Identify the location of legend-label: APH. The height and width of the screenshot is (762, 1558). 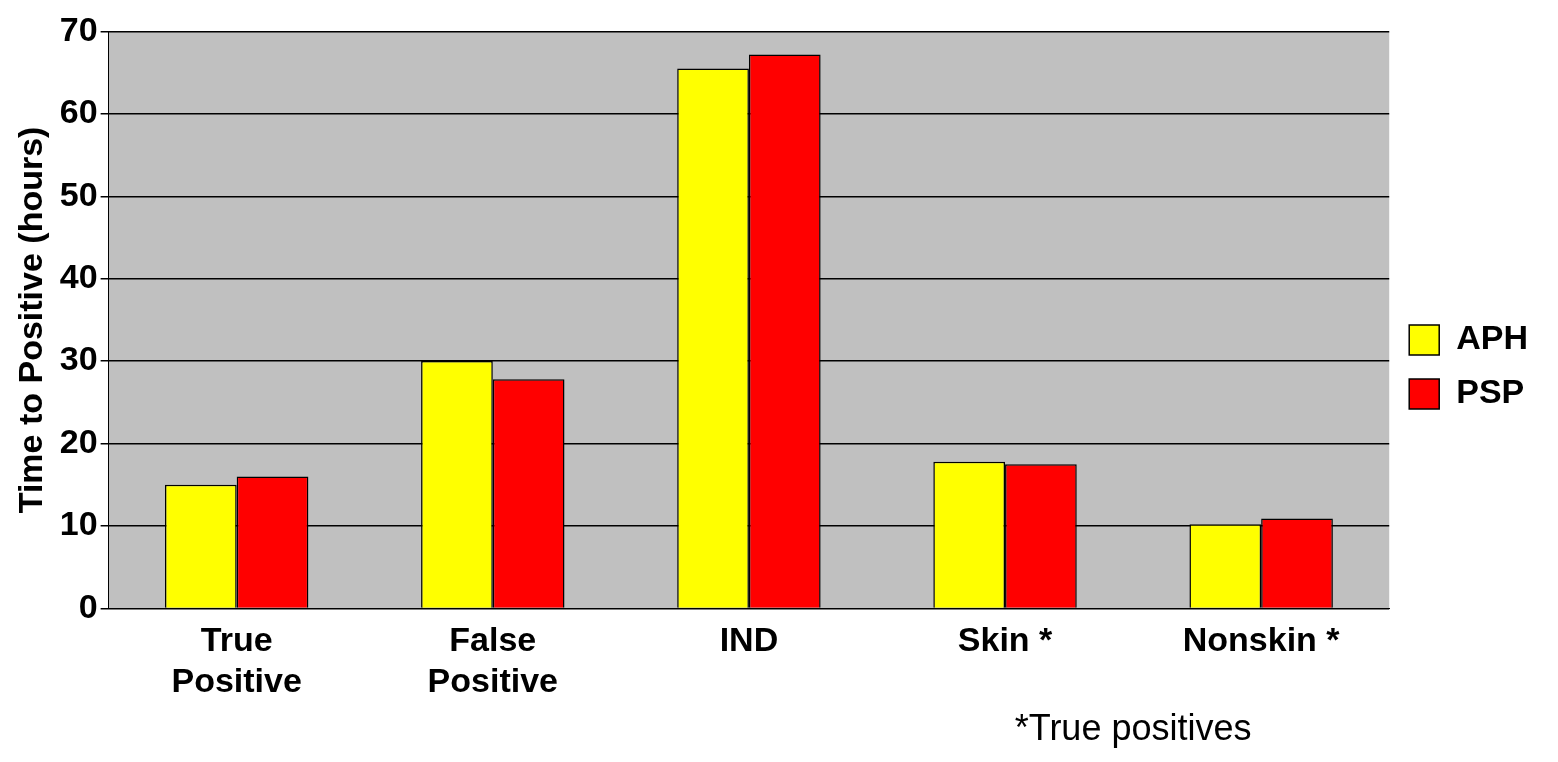
(1492, 337).